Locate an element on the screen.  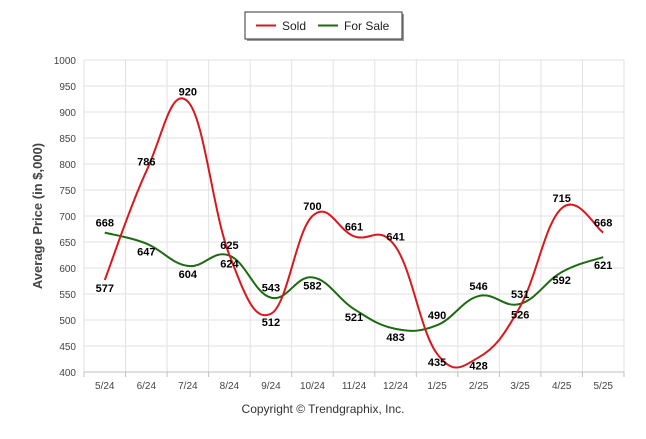
data-label: 625 is located at coordinates (229, 246).